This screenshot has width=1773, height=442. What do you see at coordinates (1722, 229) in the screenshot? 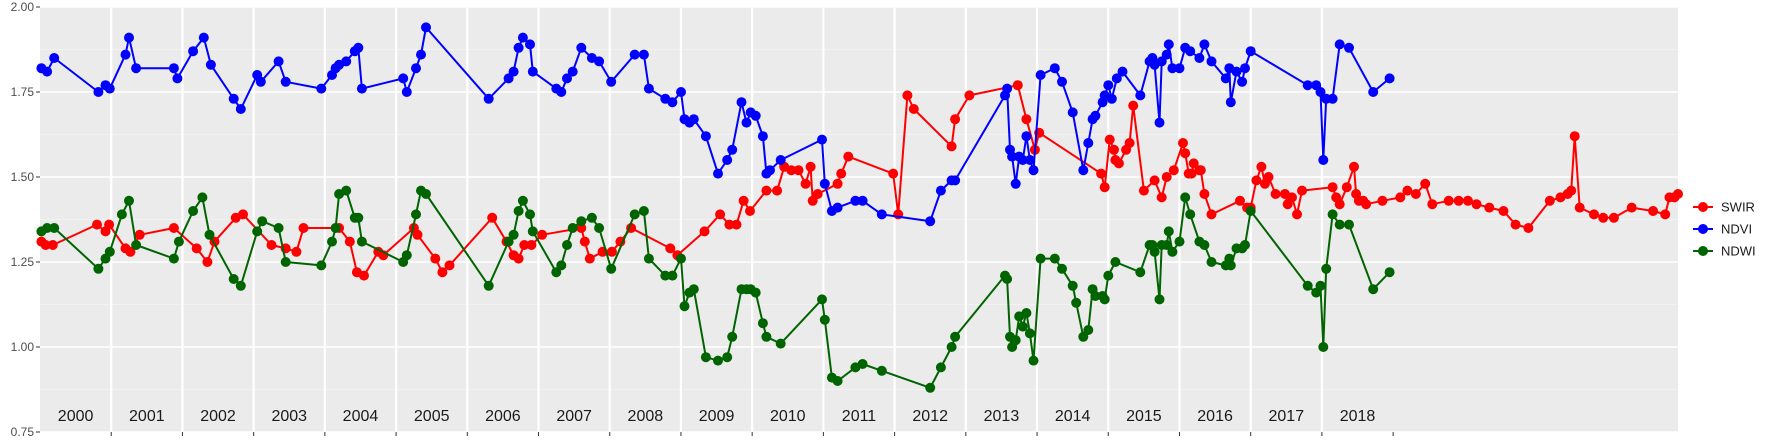
I see `legend-item-ndvi: NDVI` at bounding box center [1722, 229].